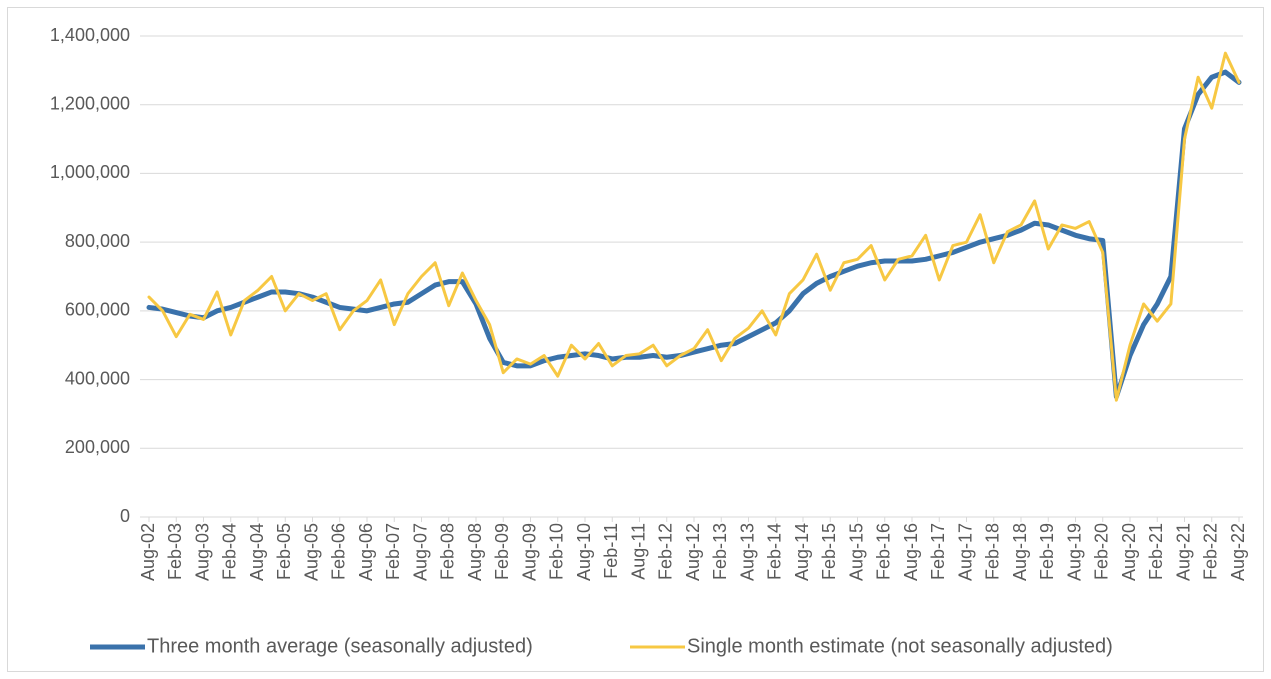 This screenshot has width=1271, height=679. I want to click on x-tick-label: Feb-22, so click(1211, 551).